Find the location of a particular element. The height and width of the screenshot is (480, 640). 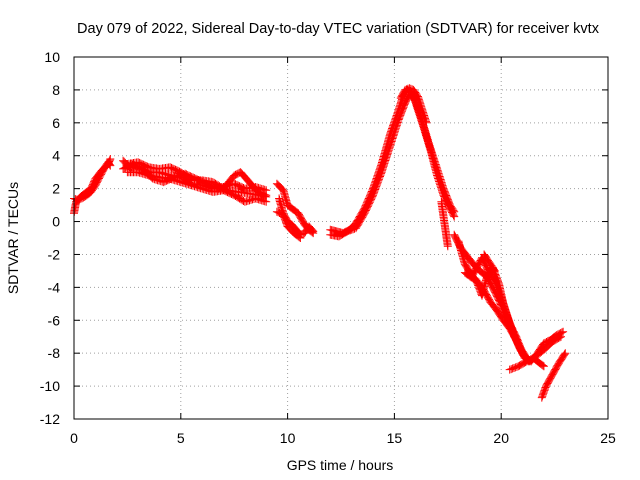

y-axis-label: SDTVAR / TECUs is located at coordinates (13, 238).